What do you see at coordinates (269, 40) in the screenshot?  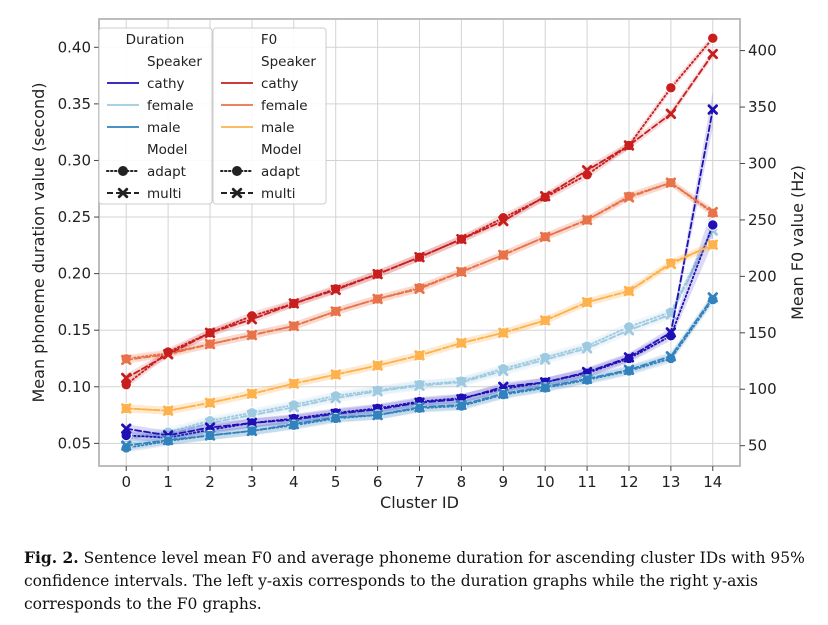 I see `legend-title: F0` at bounding box center [269, 40].